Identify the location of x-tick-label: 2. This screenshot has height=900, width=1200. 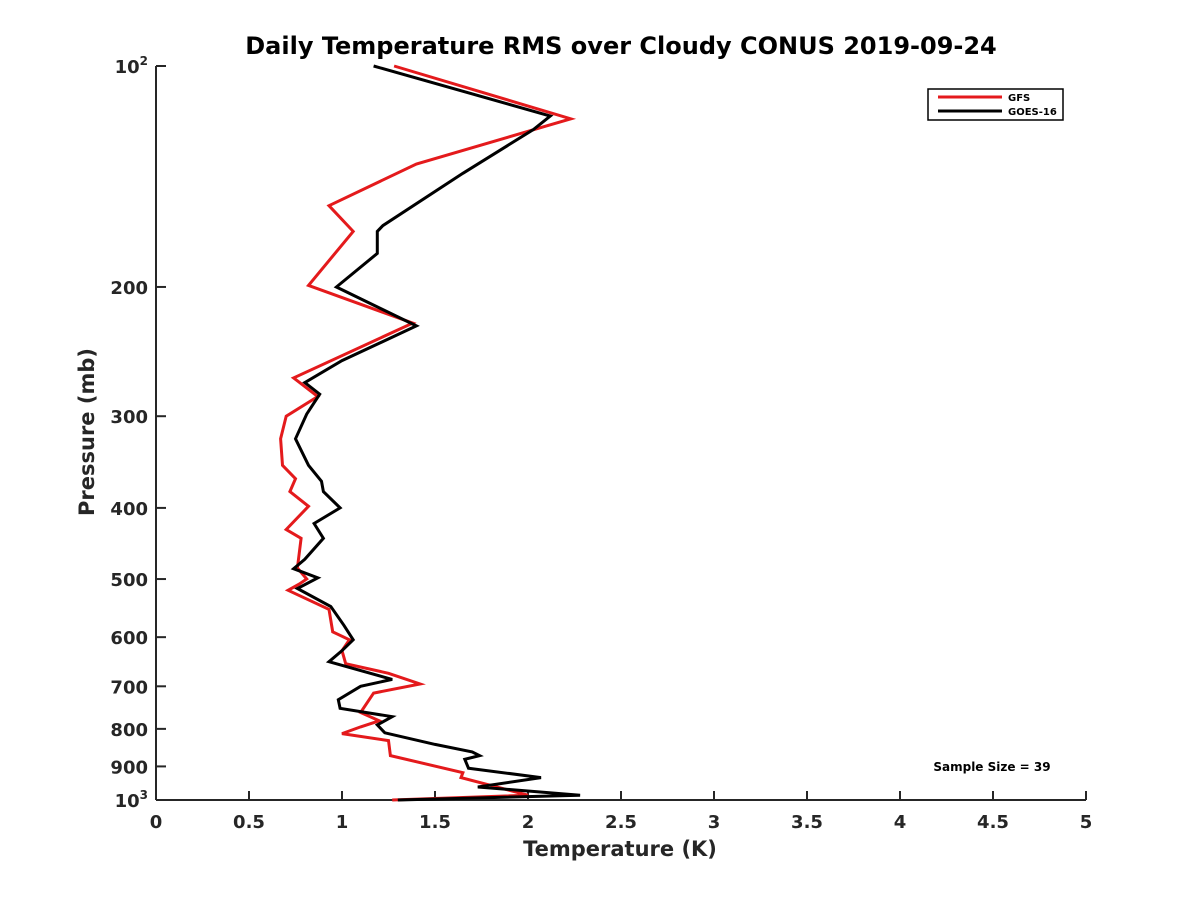
(528, 822).